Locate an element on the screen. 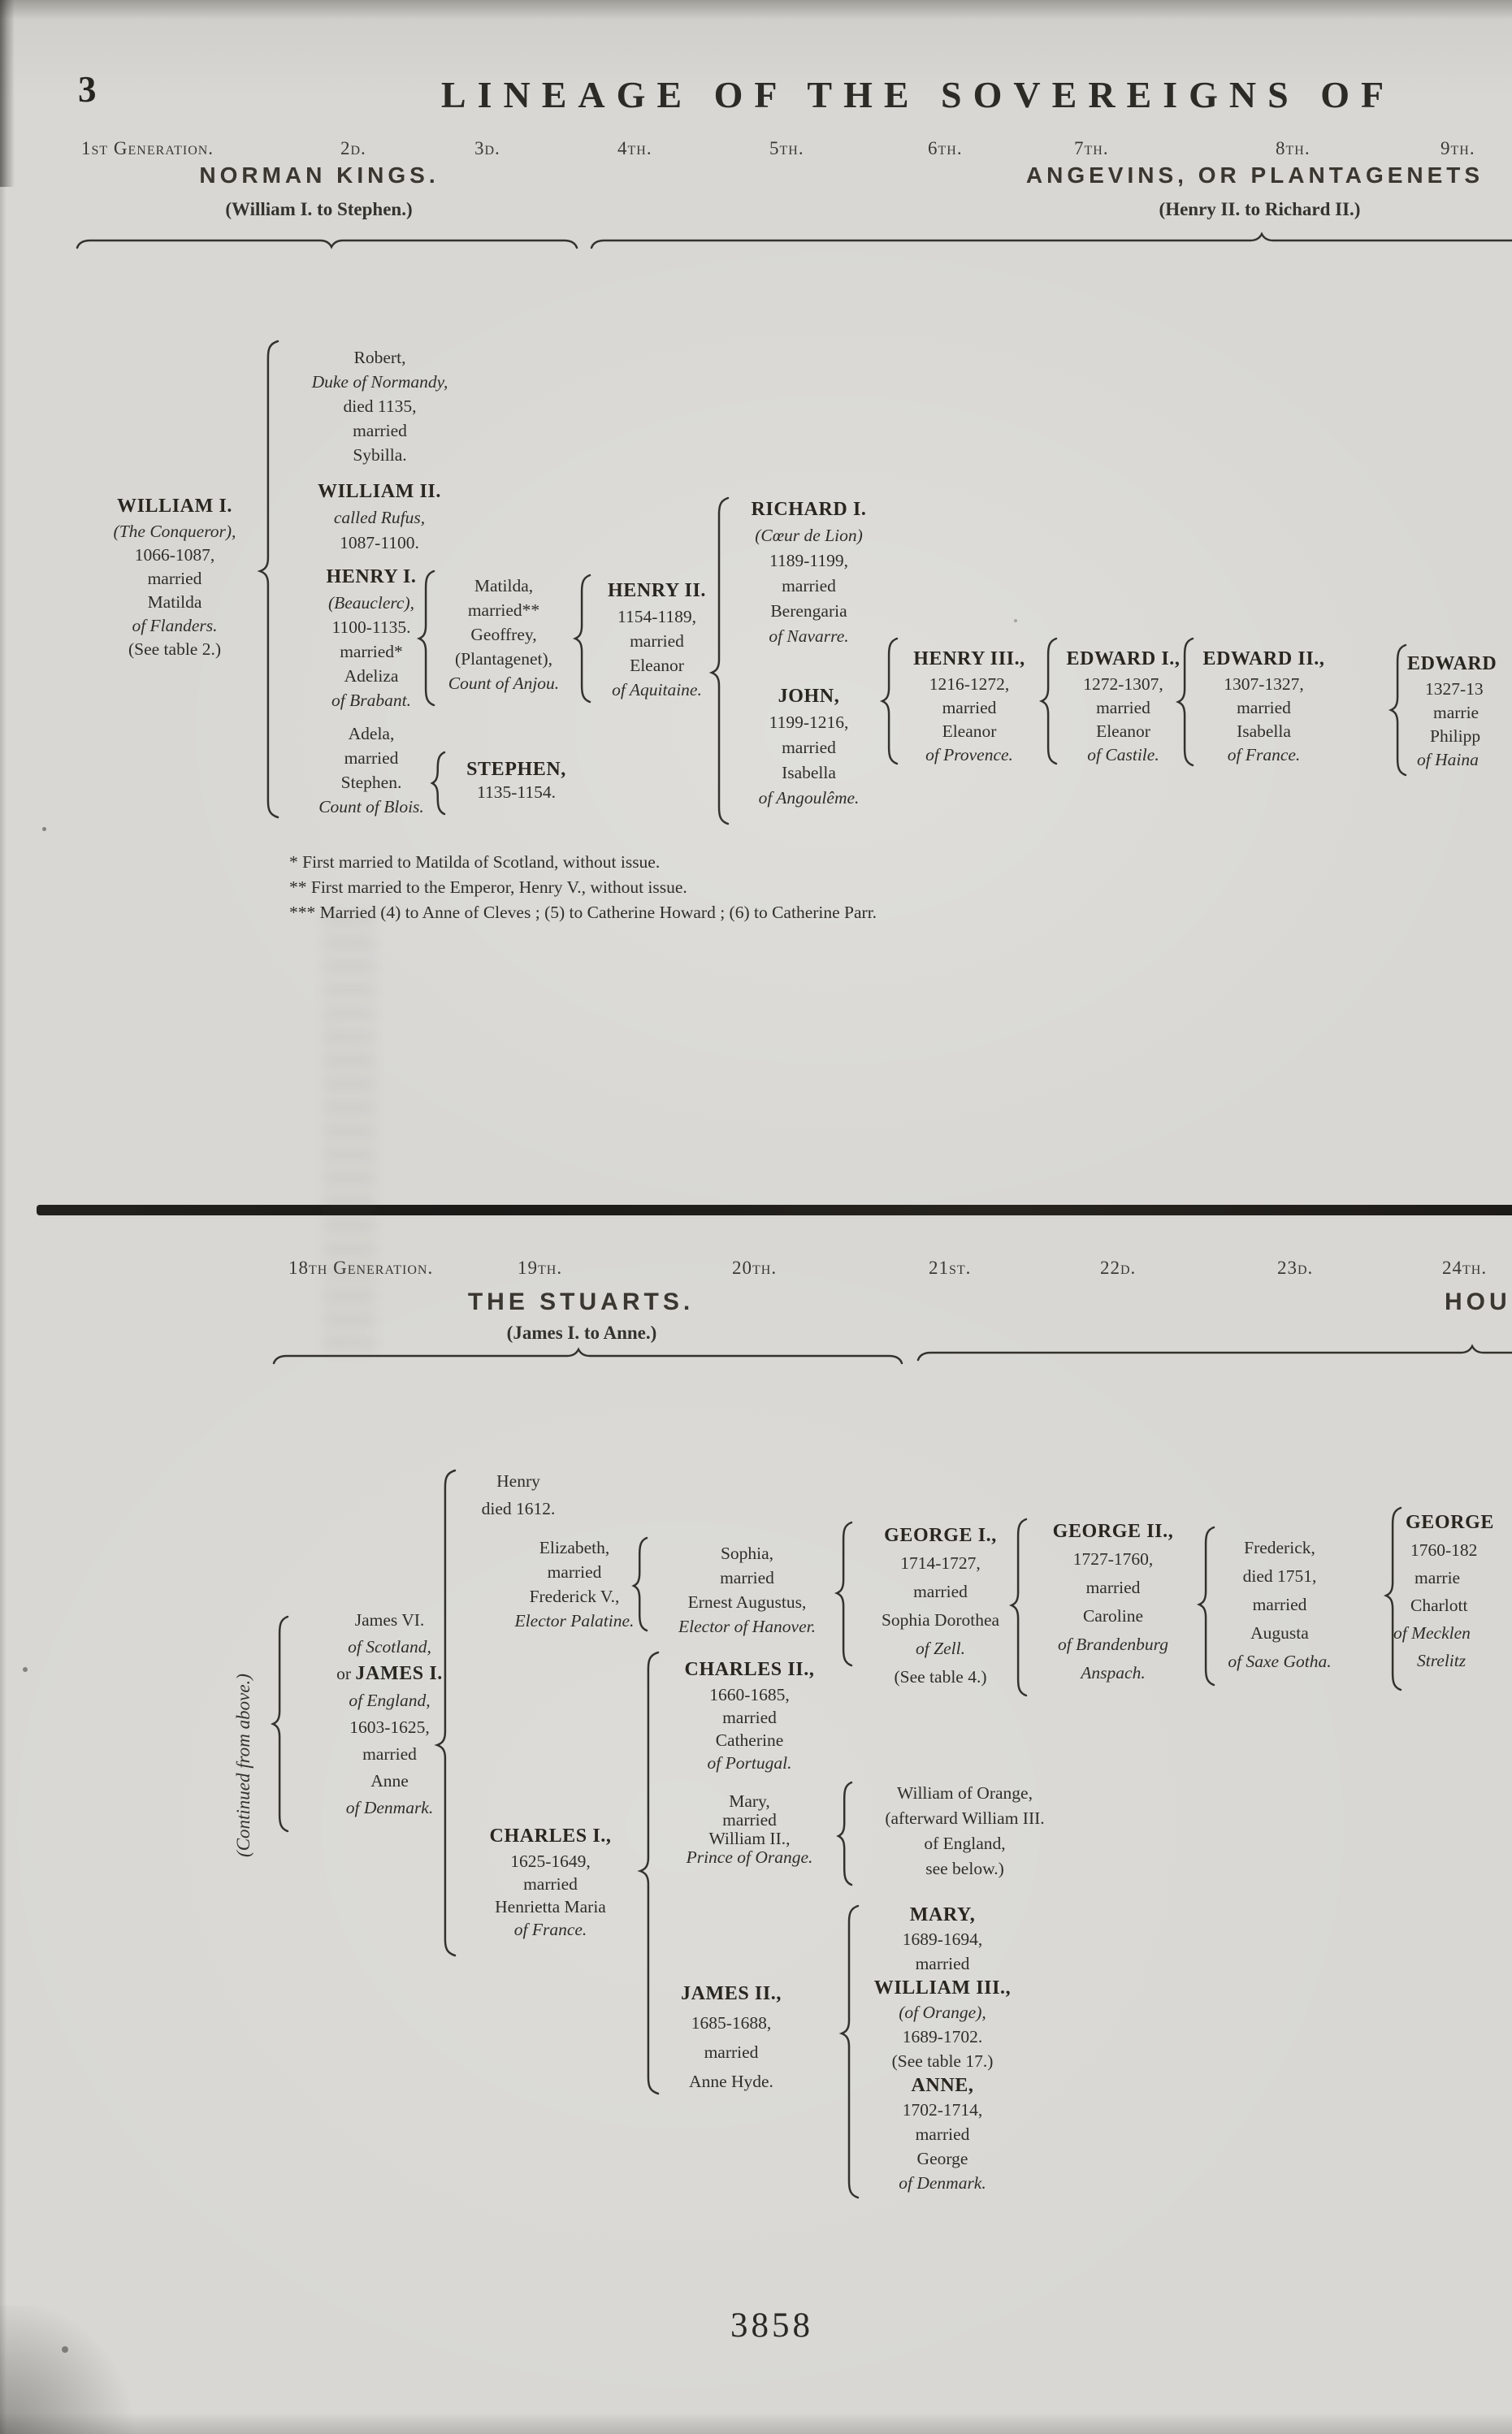 The height and width of the screenshot is (2434, 1512). text-line: Isabella is located at coordinates (1264, 731).